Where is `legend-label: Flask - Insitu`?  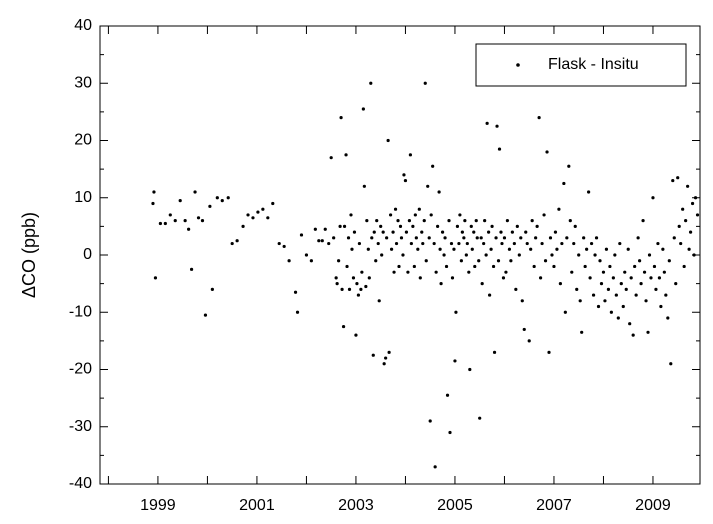
legend-label: Flask - Insitu is located at coordinates (593, 64).